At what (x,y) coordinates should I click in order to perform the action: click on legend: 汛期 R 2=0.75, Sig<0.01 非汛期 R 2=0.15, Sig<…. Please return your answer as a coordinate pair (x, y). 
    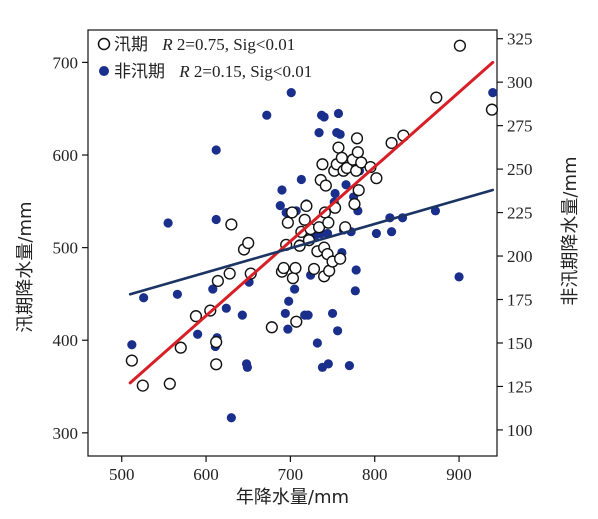
    Looking at the image, I should click on (204, 58).